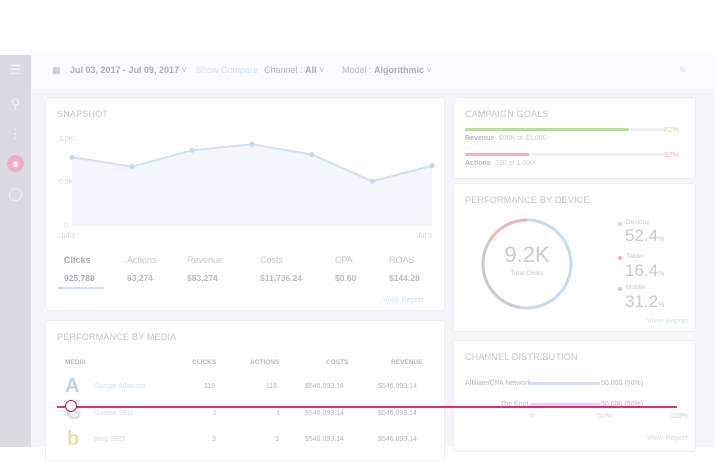  What do you see at coordinates (635, 256) in the screenshot?
I see `tablet-label: Tablet` at bounding box center [635, 256].